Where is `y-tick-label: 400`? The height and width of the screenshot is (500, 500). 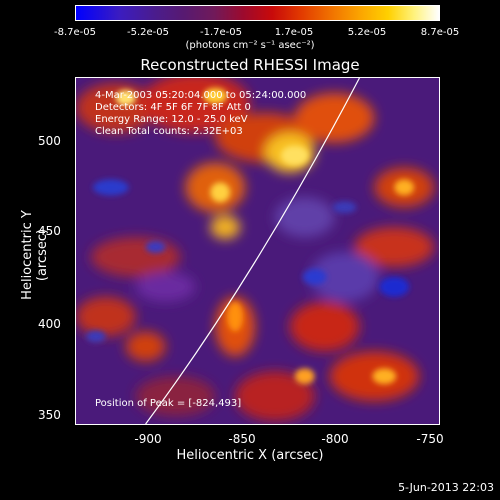 y-tick-label: 400 is located at coordinates (49, 324).